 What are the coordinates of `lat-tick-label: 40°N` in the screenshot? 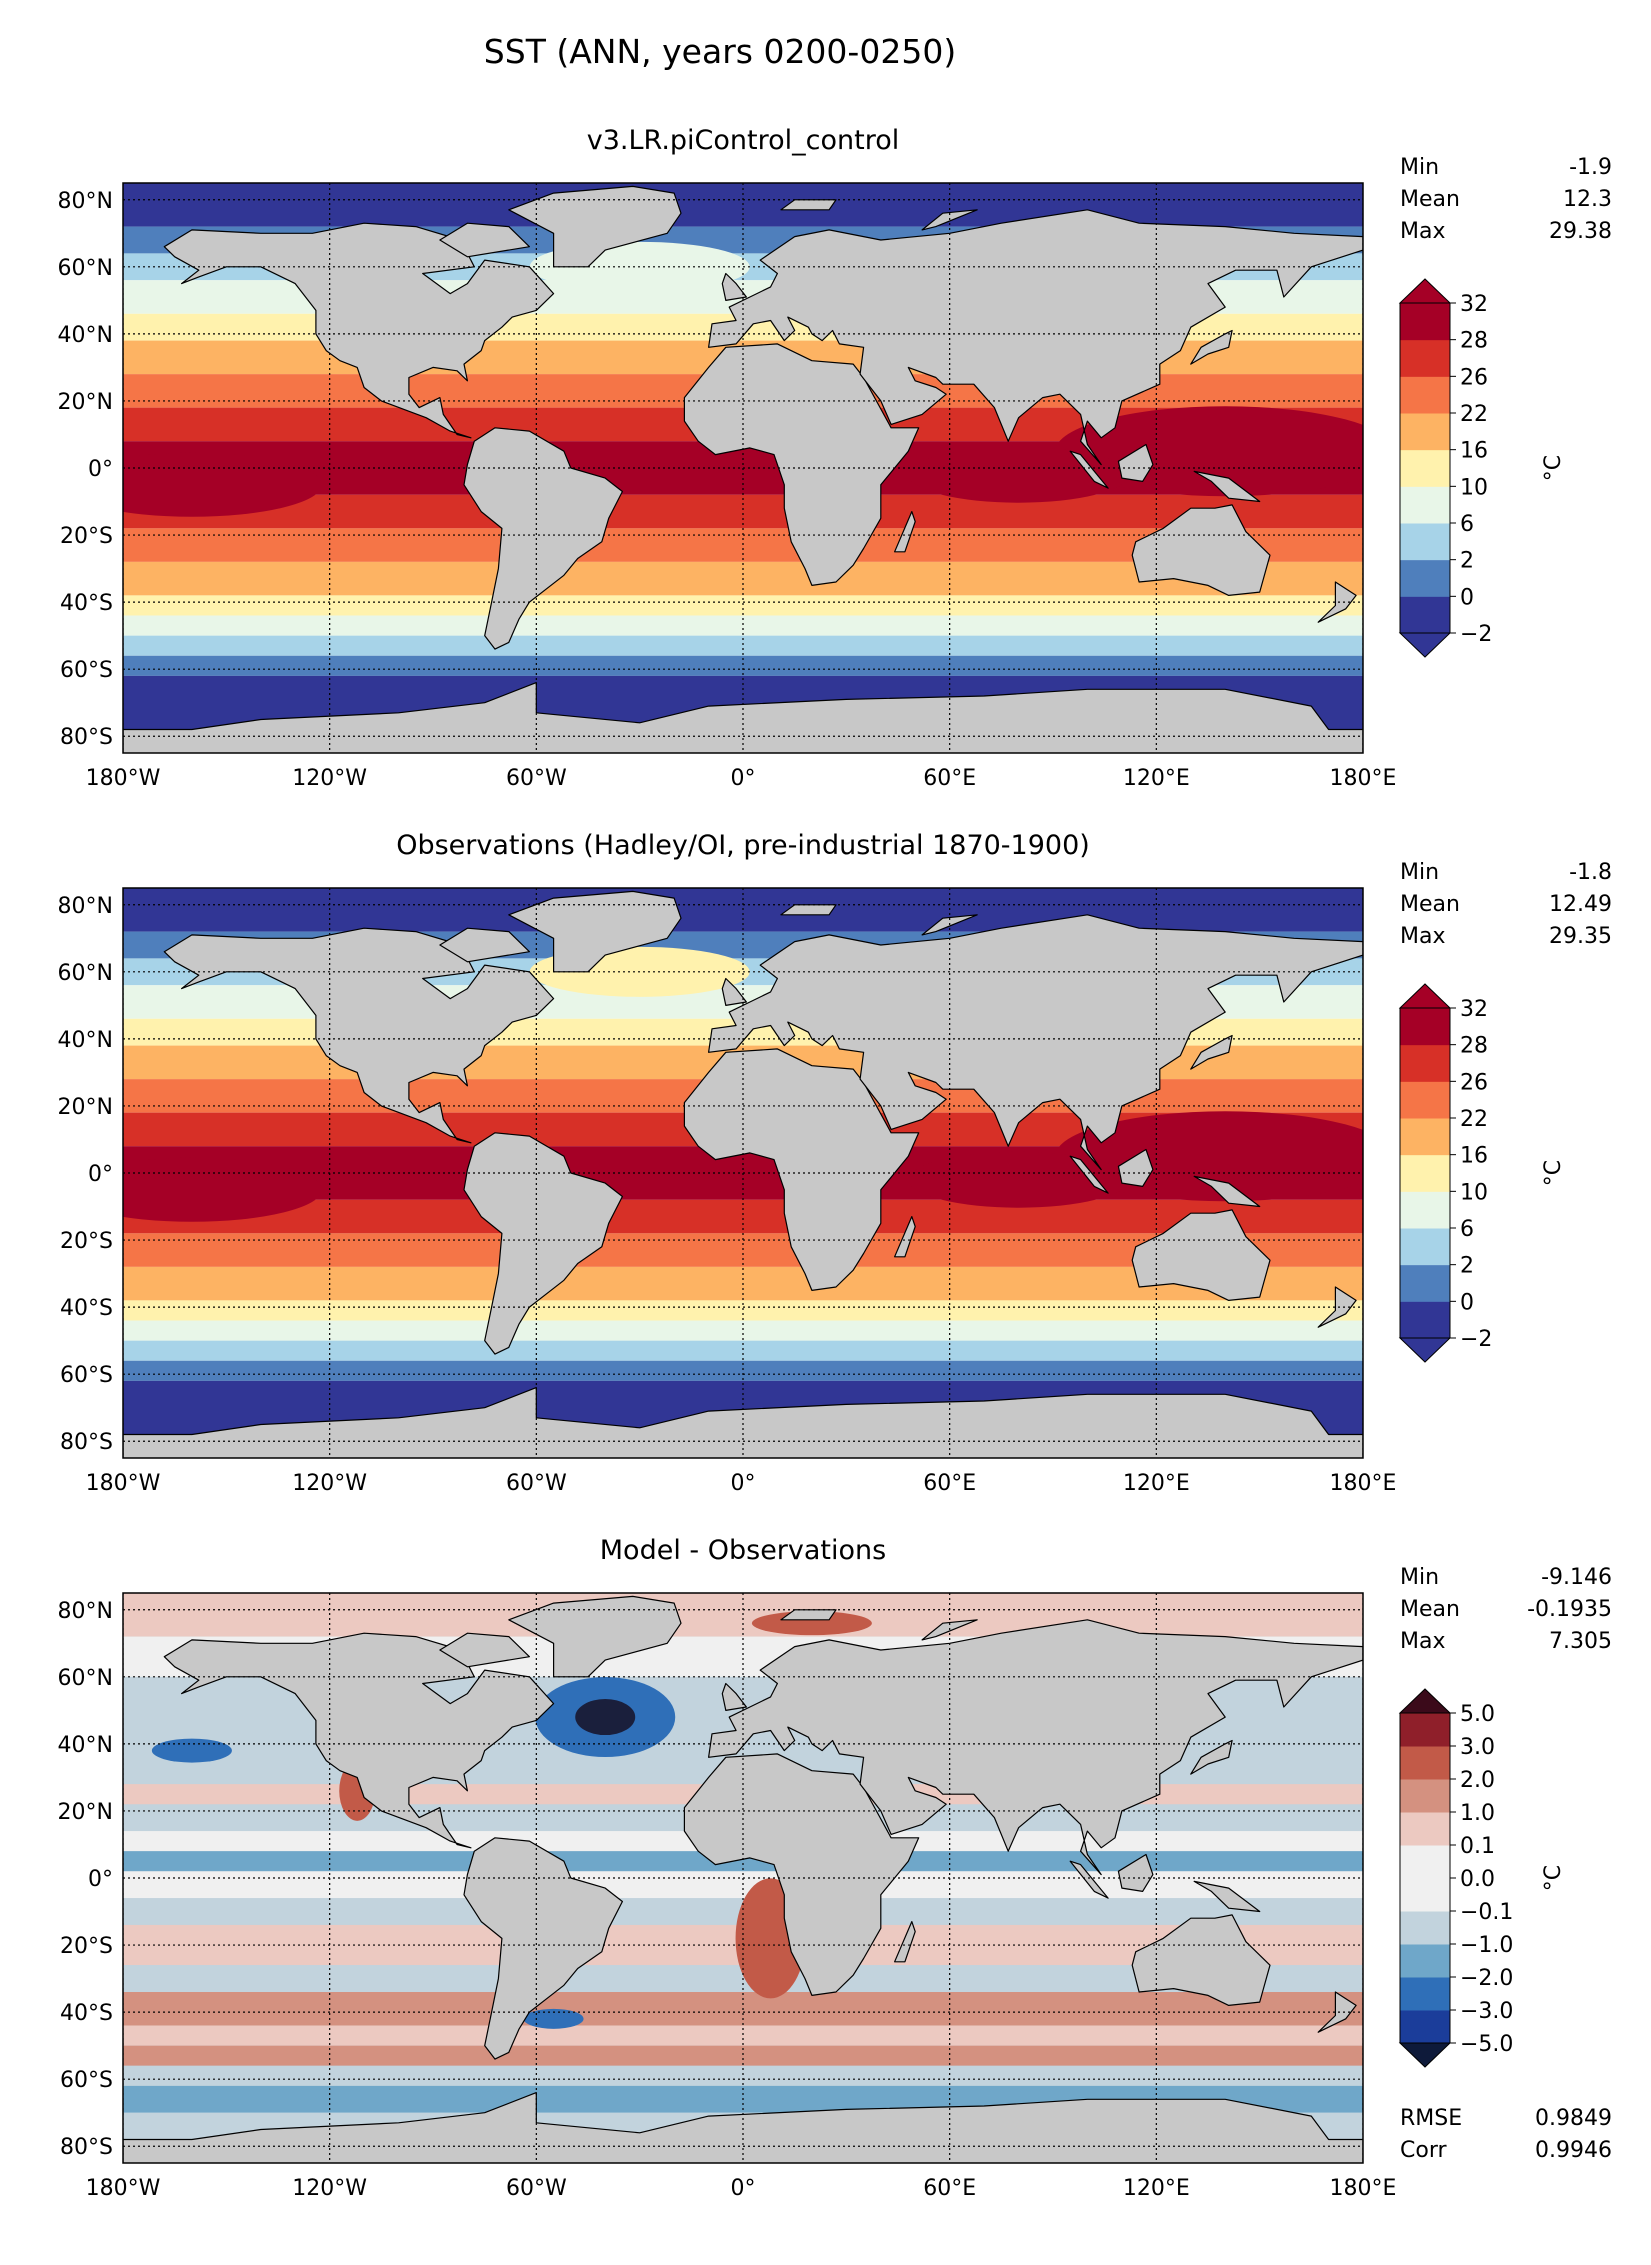 It's located at (85, 335).